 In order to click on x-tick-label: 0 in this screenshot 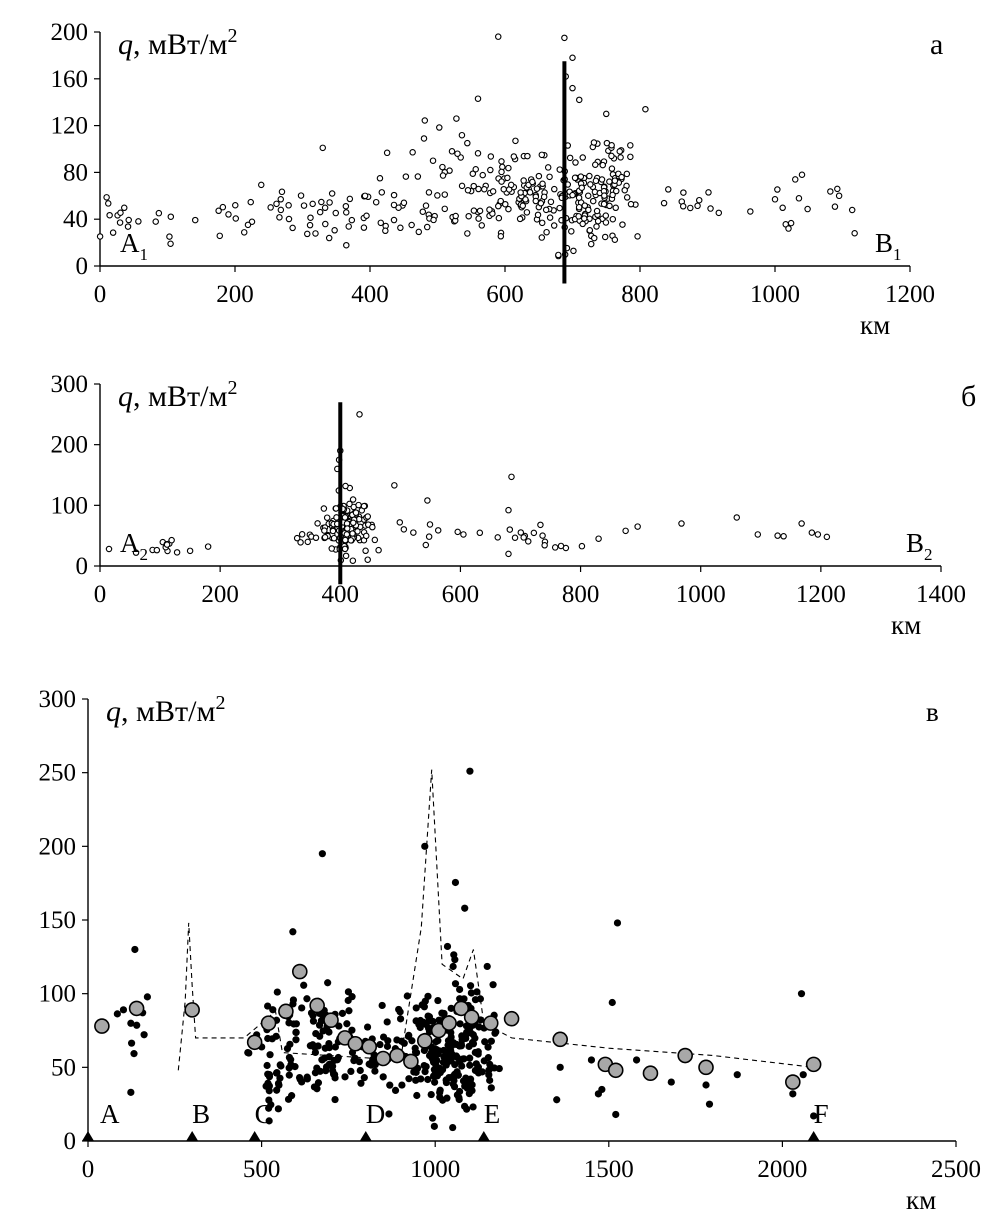, I will do `click(100, 594)`.